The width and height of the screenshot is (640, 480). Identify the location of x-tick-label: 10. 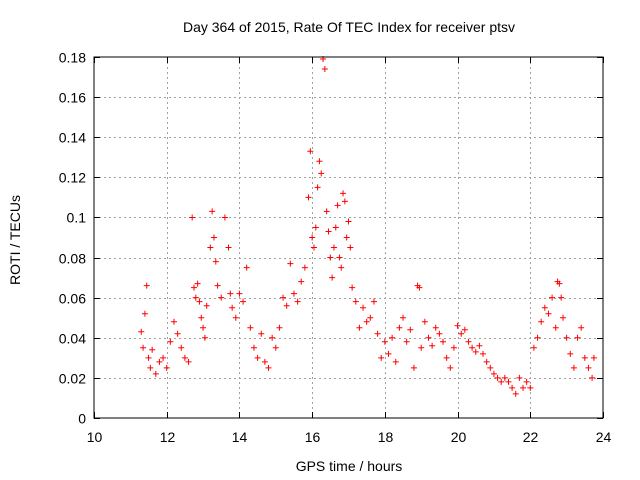
(95, 437).